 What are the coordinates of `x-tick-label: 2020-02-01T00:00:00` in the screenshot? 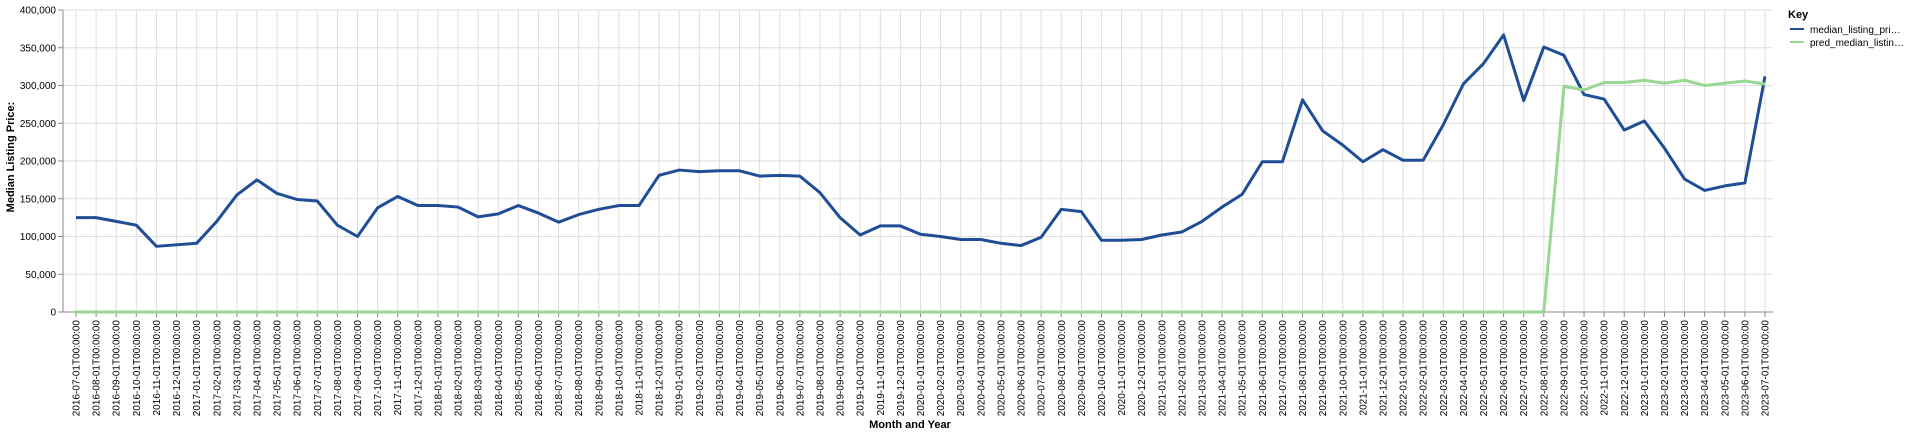 It's located at (941, 368).